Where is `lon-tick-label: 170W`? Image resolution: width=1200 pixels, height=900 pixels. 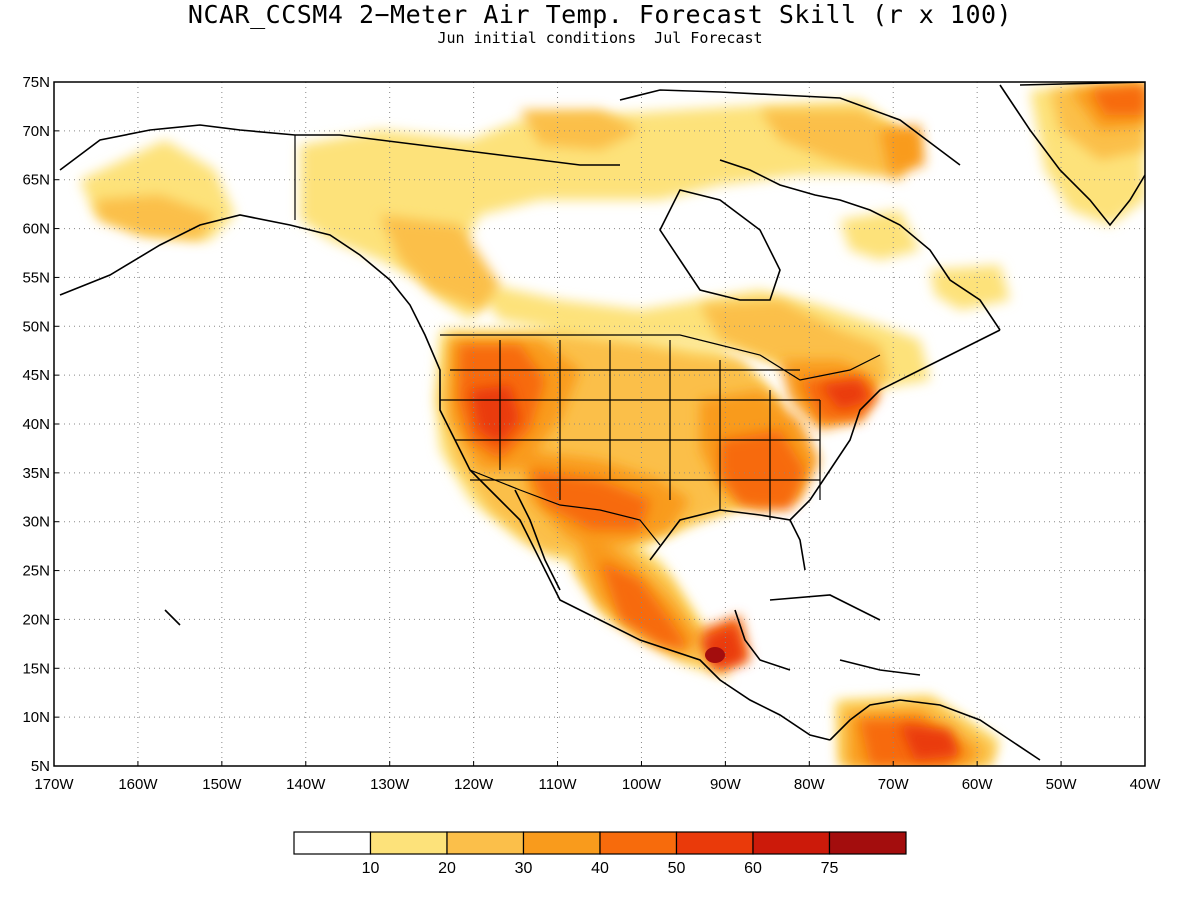
lon-tick-label: 170W is located at coordinates (54, 784).